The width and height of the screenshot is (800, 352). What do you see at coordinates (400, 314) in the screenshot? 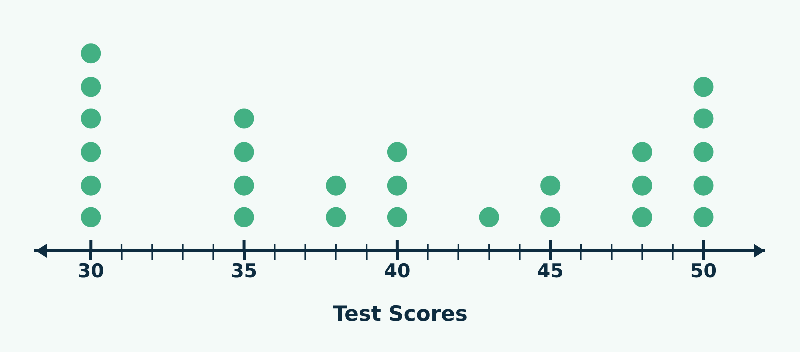
I see `x-axis-title: Test Scores` at bounding box center [400, 314].